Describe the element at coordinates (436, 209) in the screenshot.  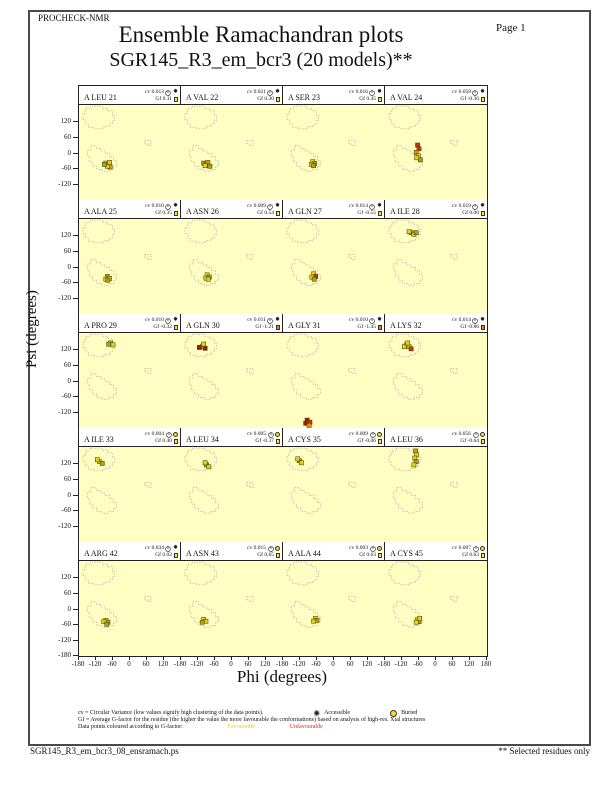
I see `subplot-header: A ILE 28 cv 0.019 ✸ Gf 0.00` at that location.